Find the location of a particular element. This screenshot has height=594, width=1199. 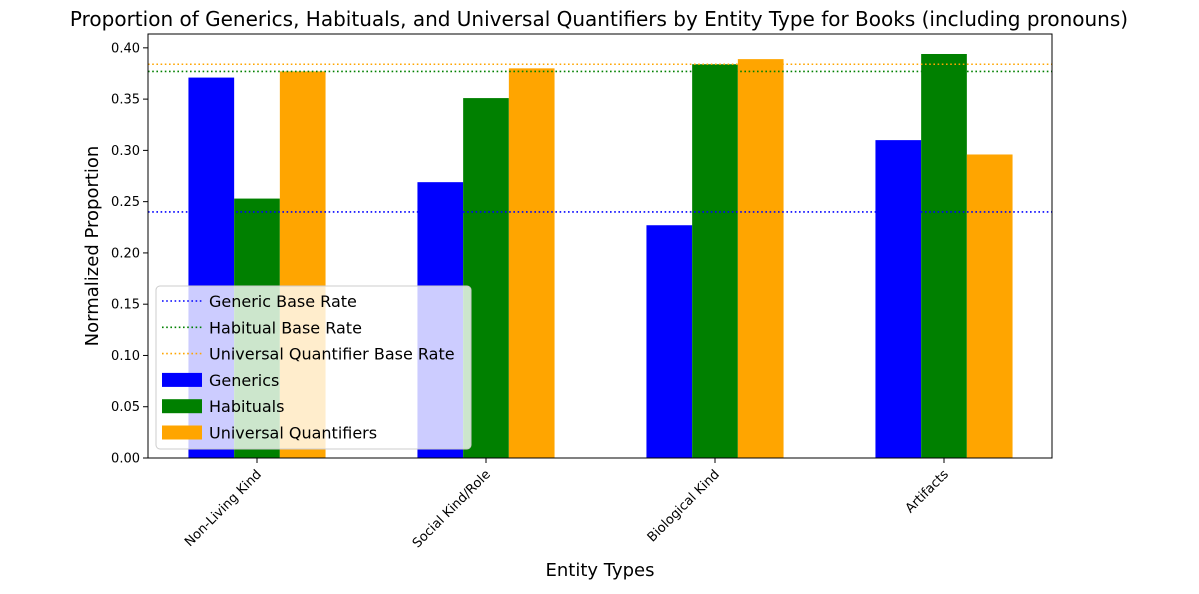

y-tick-label: 0.00 is located at coordinates (125, 459).